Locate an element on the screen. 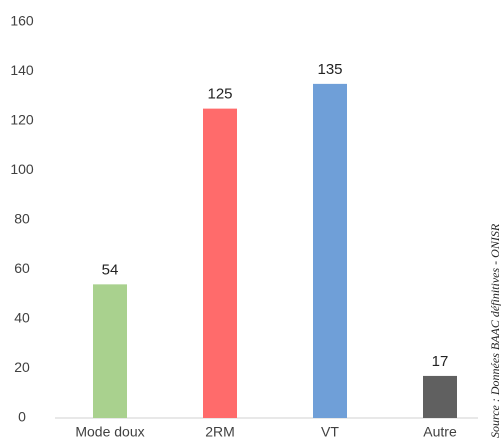 The image size is (501, 440). x-tick-label: Autre is located at coordinates (440, 432).